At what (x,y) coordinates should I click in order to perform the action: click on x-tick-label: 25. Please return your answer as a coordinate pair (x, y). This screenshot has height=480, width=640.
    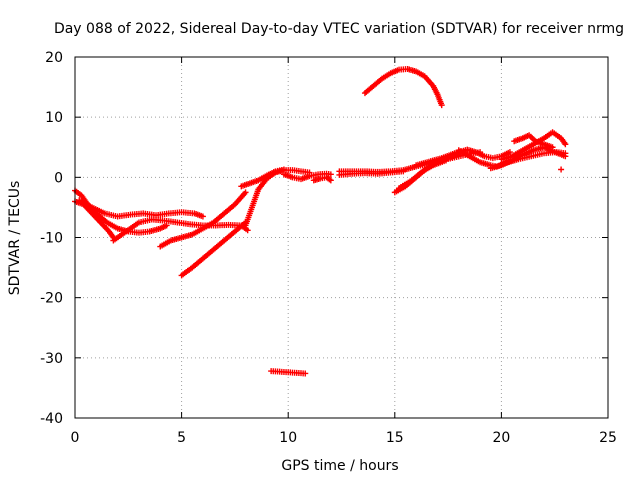
    Looking at the image, I should click on (608, 438).